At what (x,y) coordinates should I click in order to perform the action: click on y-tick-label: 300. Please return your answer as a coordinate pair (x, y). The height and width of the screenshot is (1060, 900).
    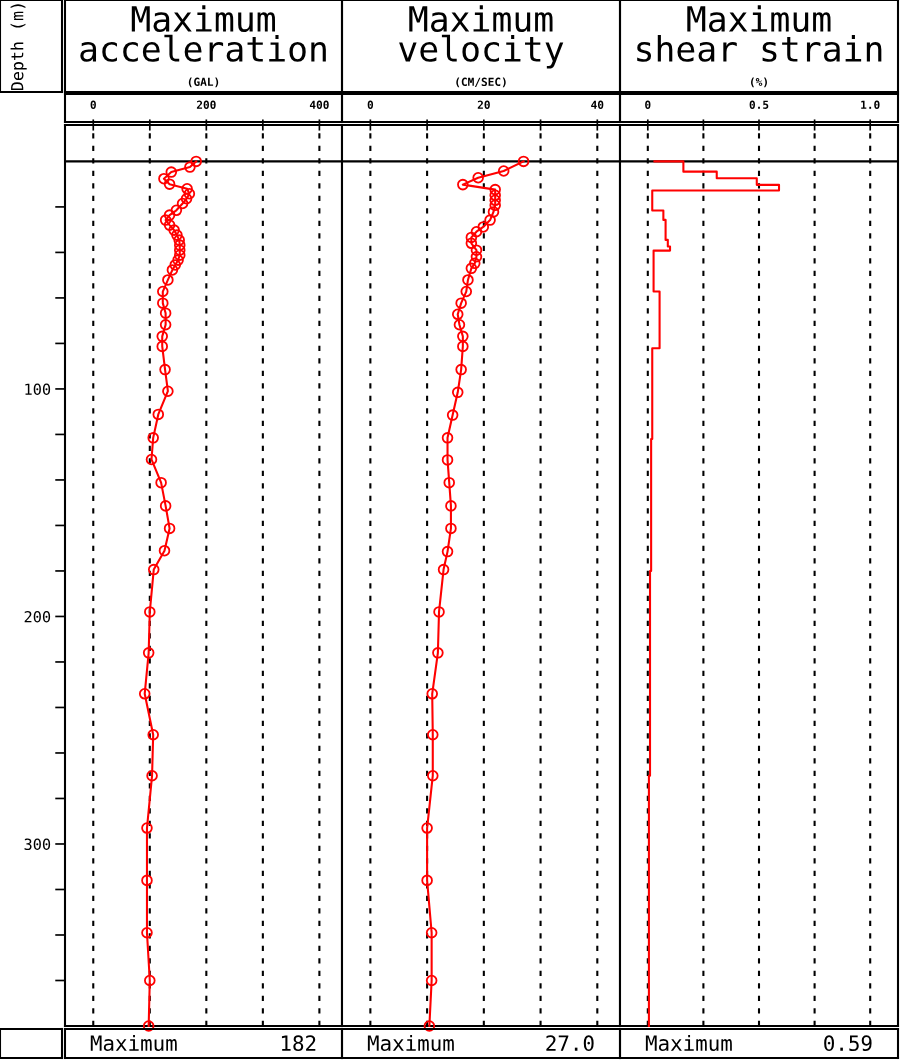
    Looking at the image, I should click on (37, 844).